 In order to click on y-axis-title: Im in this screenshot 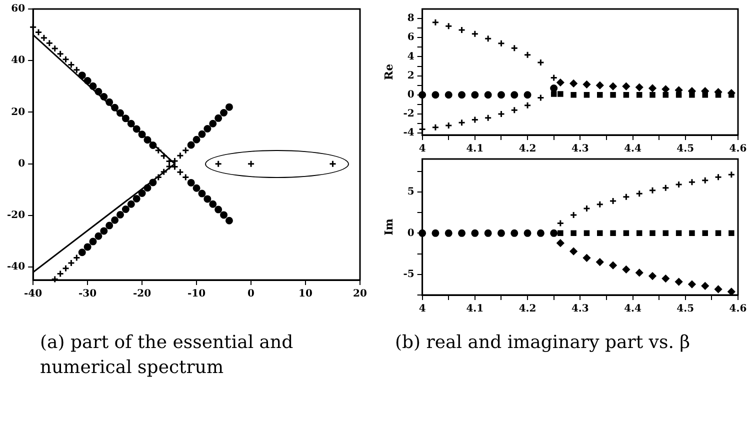, I will do `click(389, 227)`.